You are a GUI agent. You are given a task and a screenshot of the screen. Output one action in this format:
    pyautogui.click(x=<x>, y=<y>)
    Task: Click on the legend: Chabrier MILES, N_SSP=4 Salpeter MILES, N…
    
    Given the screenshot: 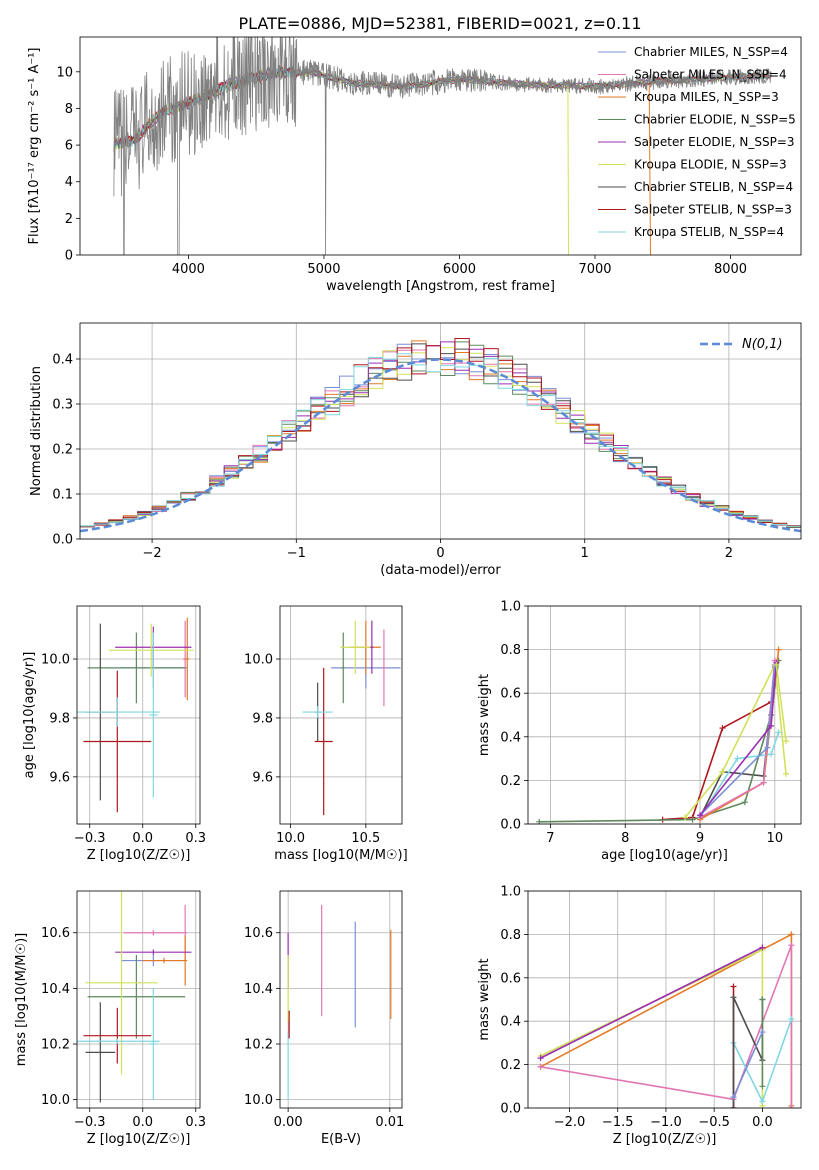 What is the action you would take?
    pyautogui.click(x=697, y=142)
    